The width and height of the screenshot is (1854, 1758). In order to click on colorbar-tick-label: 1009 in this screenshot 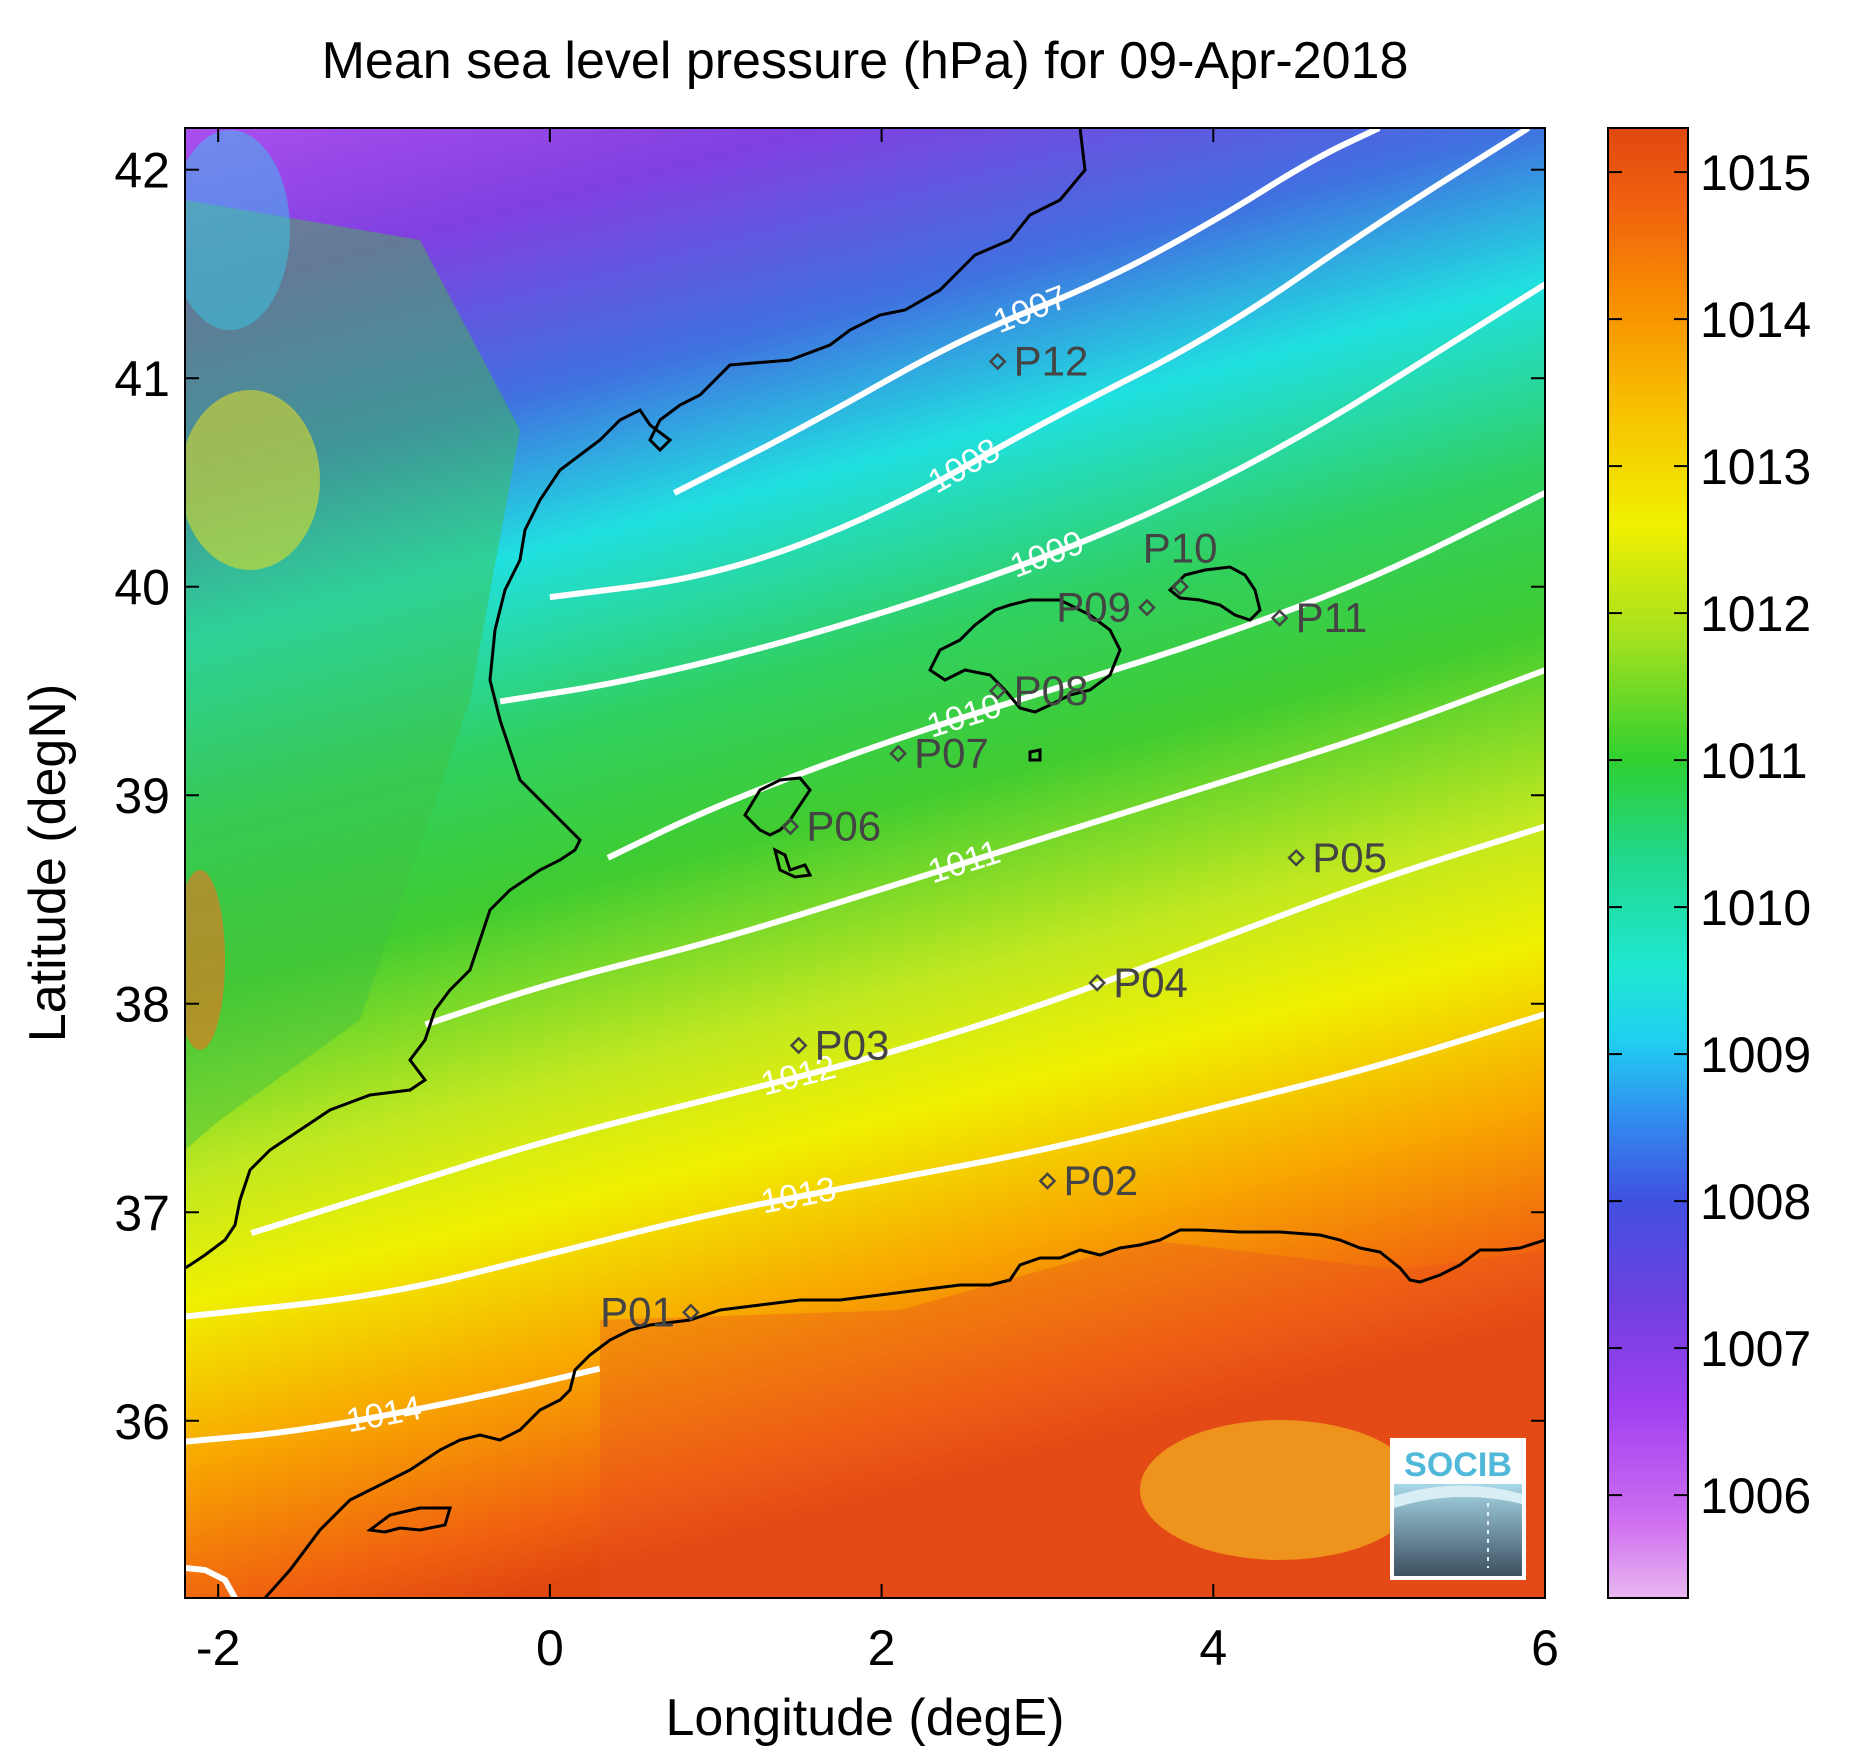, I will do `click(1755, 1055)`.